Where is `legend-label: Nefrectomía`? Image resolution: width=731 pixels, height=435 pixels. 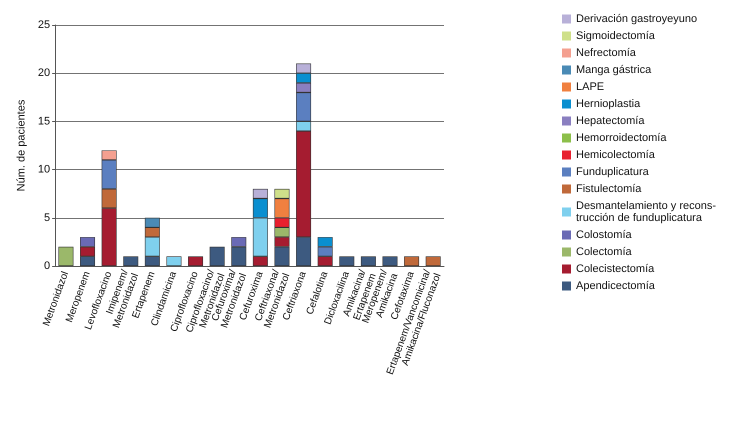 legend-label: Nefrectomía is located at coordinates (606, 53).